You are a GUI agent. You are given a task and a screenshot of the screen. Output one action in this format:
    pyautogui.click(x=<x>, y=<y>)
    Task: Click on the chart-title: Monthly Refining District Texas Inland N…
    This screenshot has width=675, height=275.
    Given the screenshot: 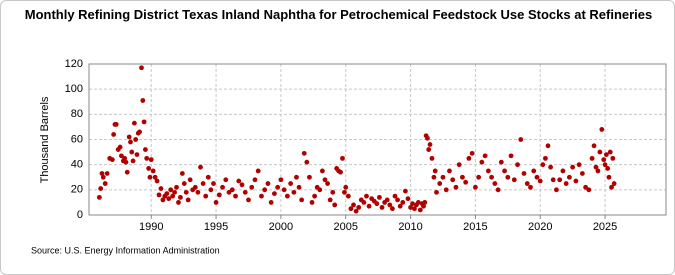 What is the action you would take?
    pyautogui.click(x=338, y=14)
    